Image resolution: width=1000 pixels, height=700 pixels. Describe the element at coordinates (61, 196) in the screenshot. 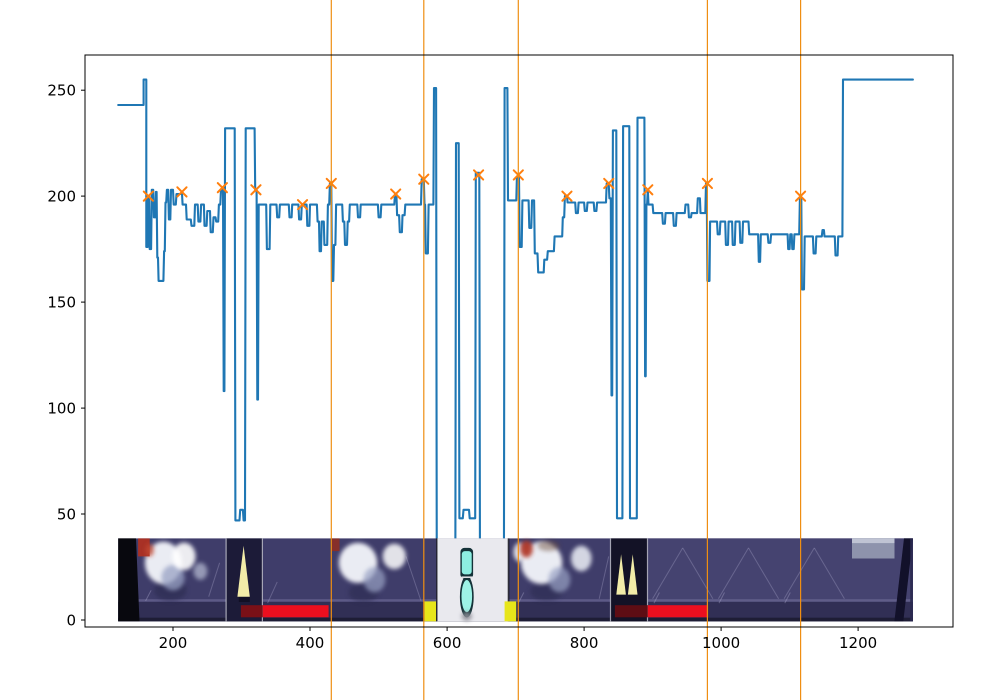

I see `y-tick-label: 200` at that location.